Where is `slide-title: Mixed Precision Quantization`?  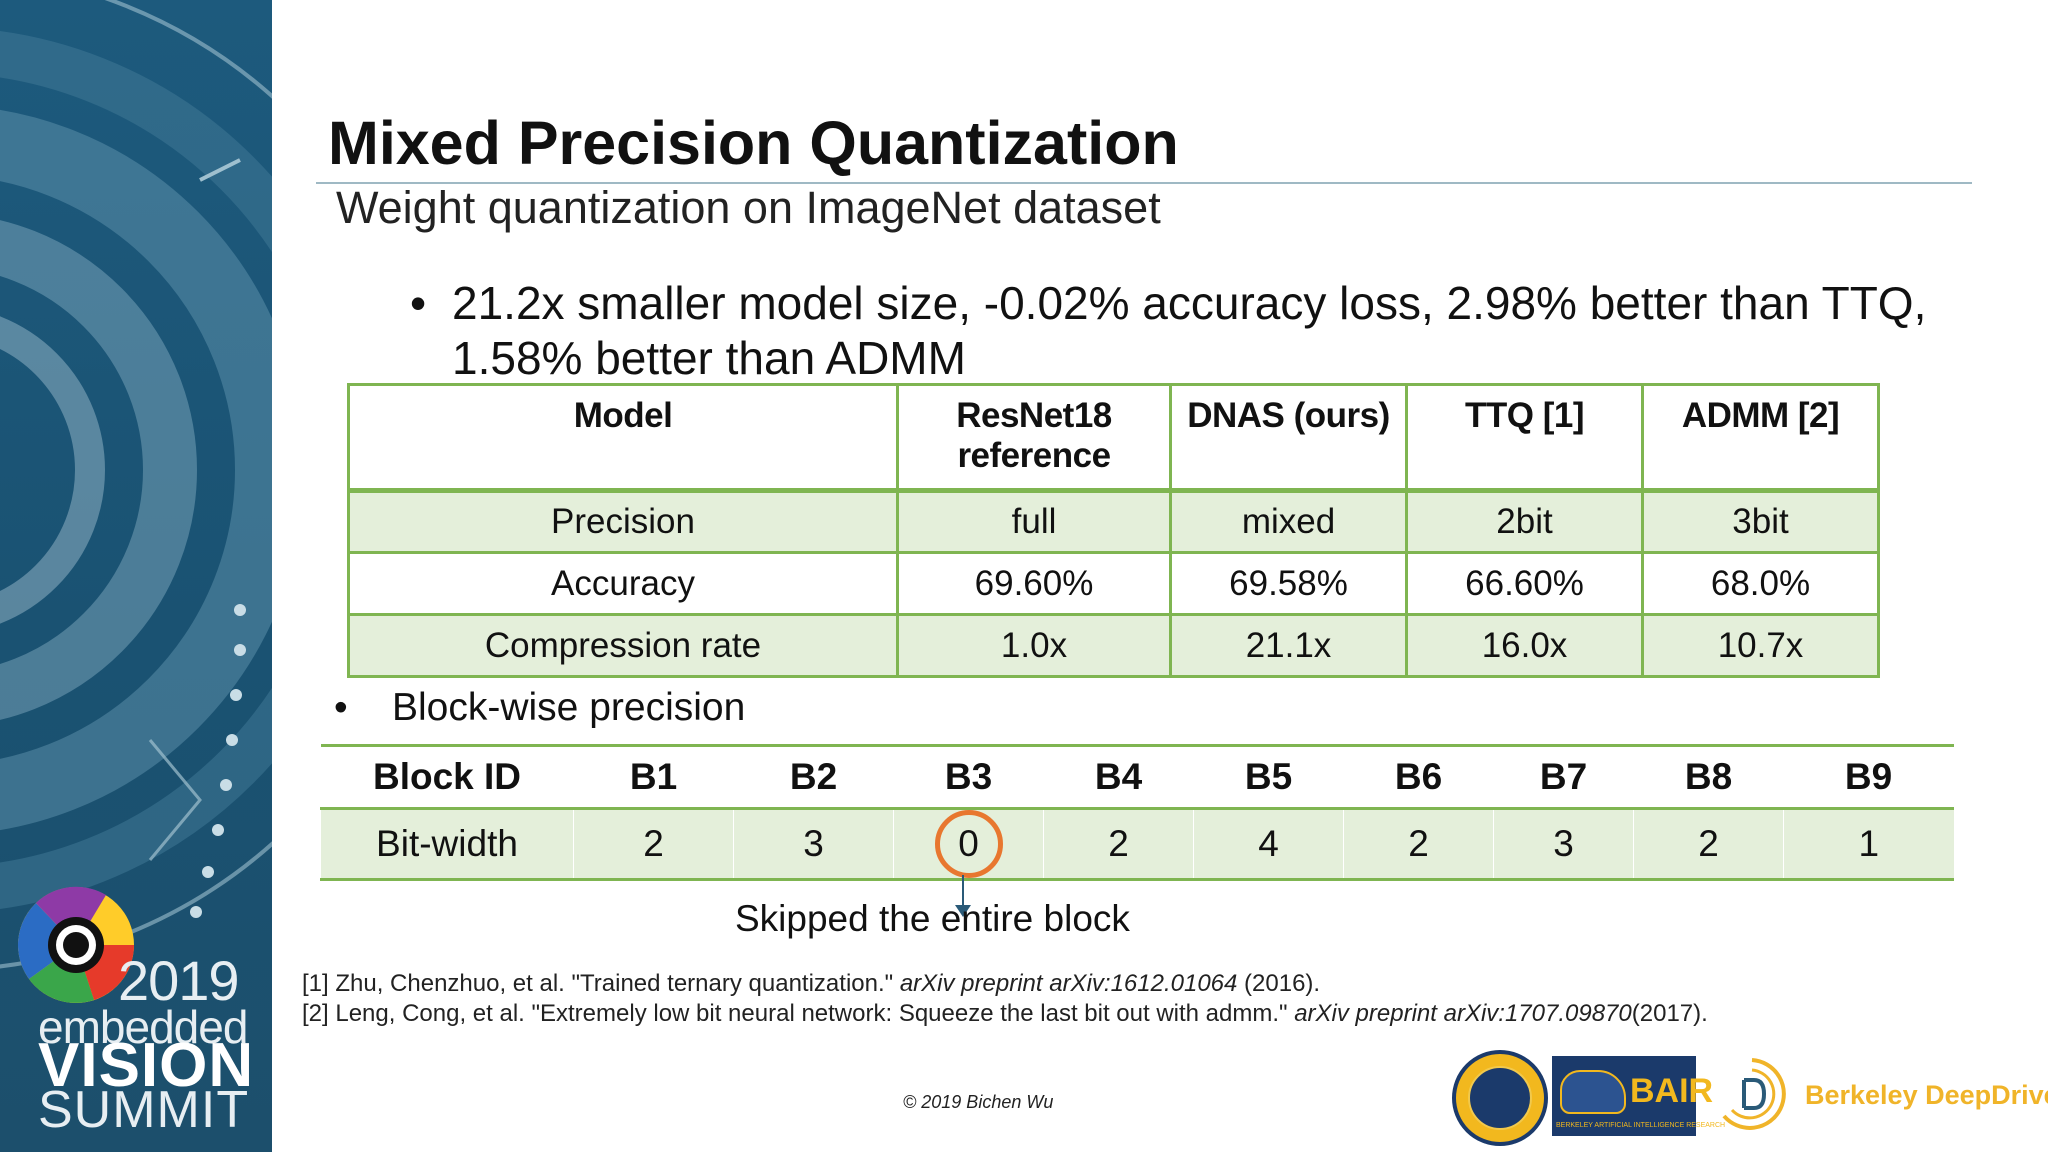
slide-title: Mixed Precision Quantization is located at coordinates (753, 143).